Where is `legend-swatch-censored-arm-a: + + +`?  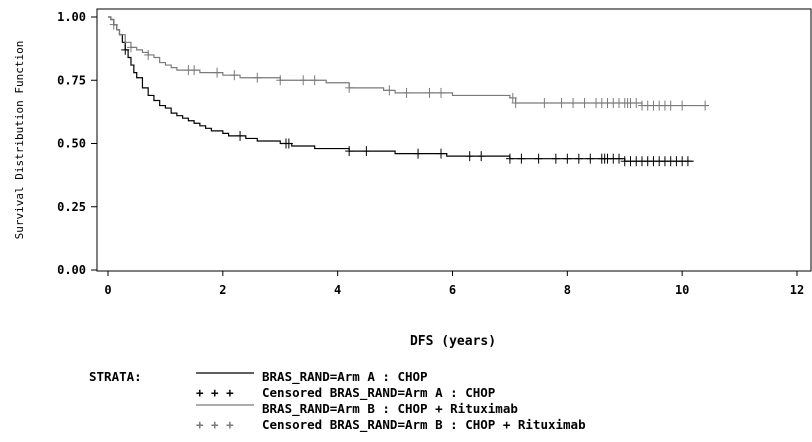
legend-swatch-censored-arm-a: + + + is located at coordinates (215, 392).